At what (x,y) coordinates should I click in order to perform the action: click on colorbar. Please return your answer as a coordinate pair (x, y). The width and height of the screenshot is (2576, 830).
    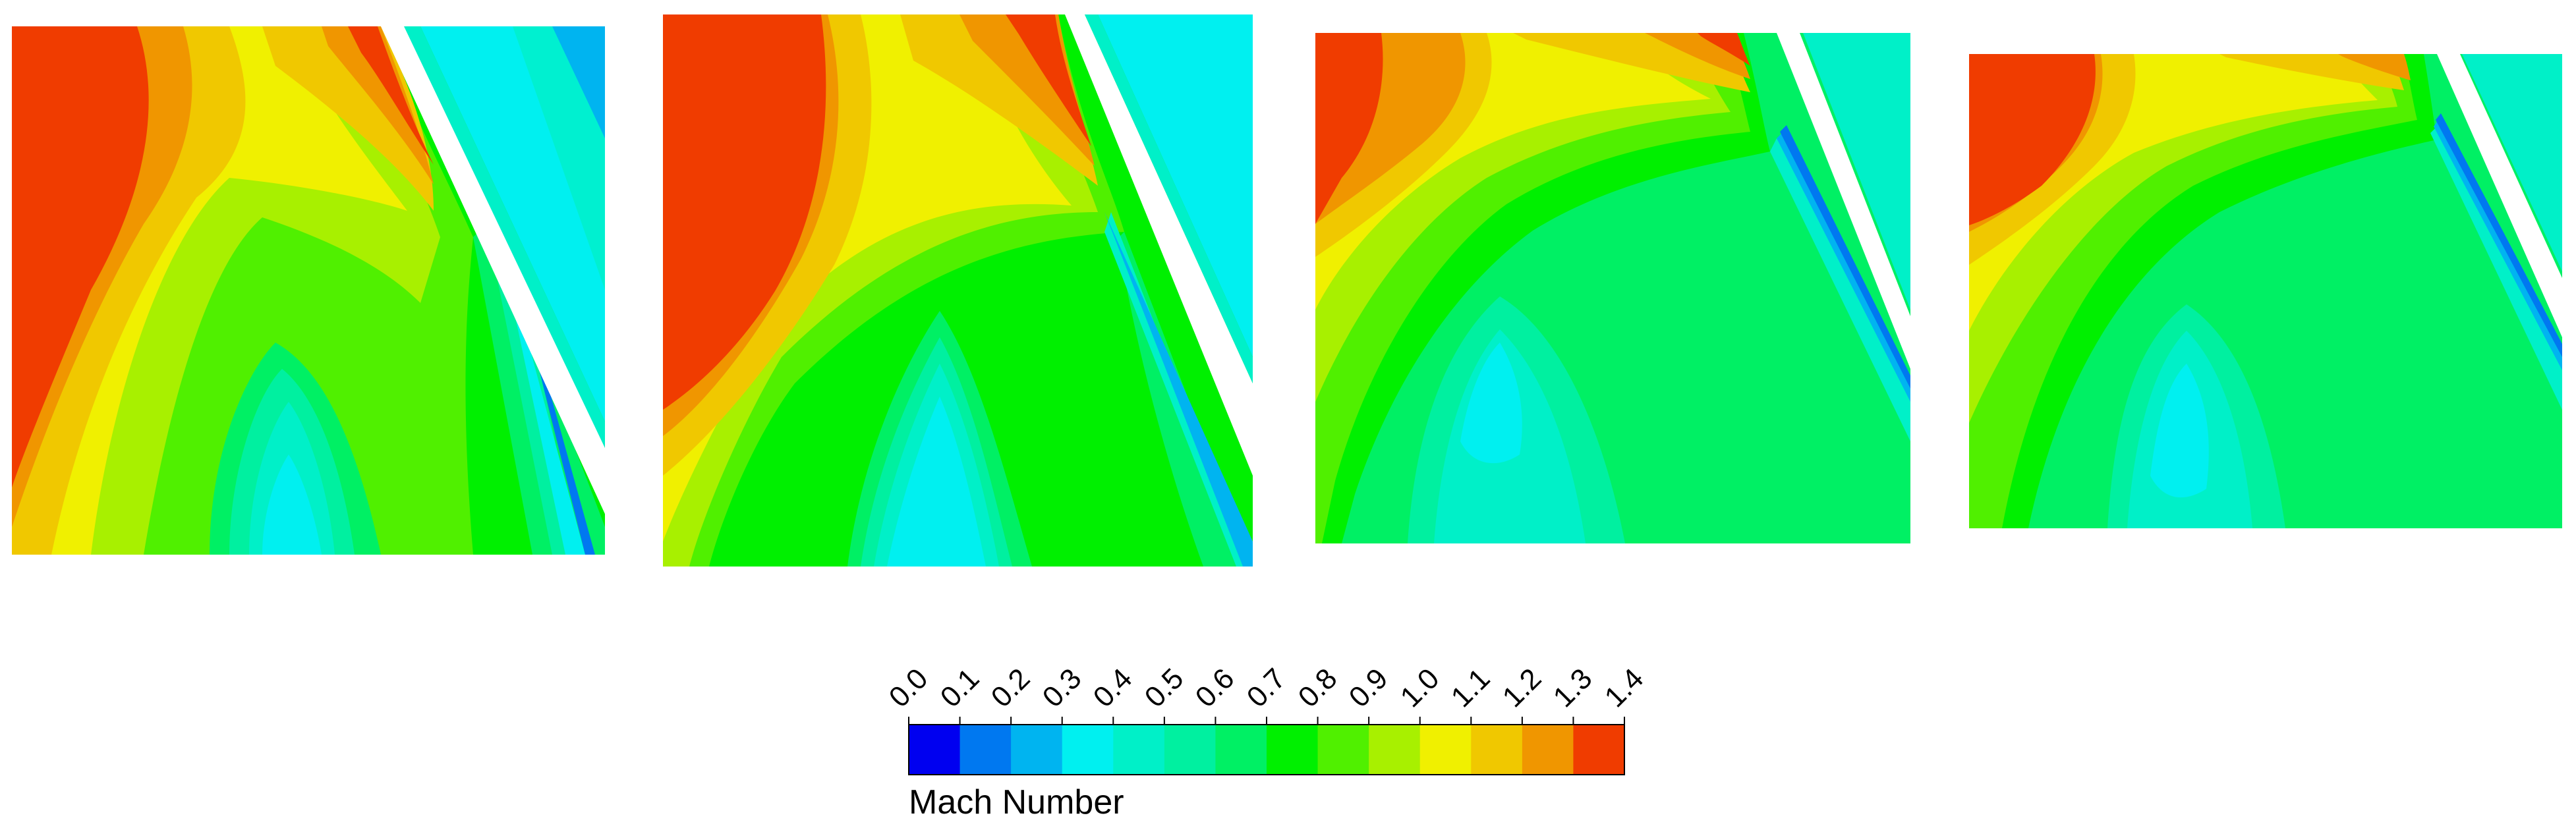
    Looking at the image, I should click on (1267, 746).